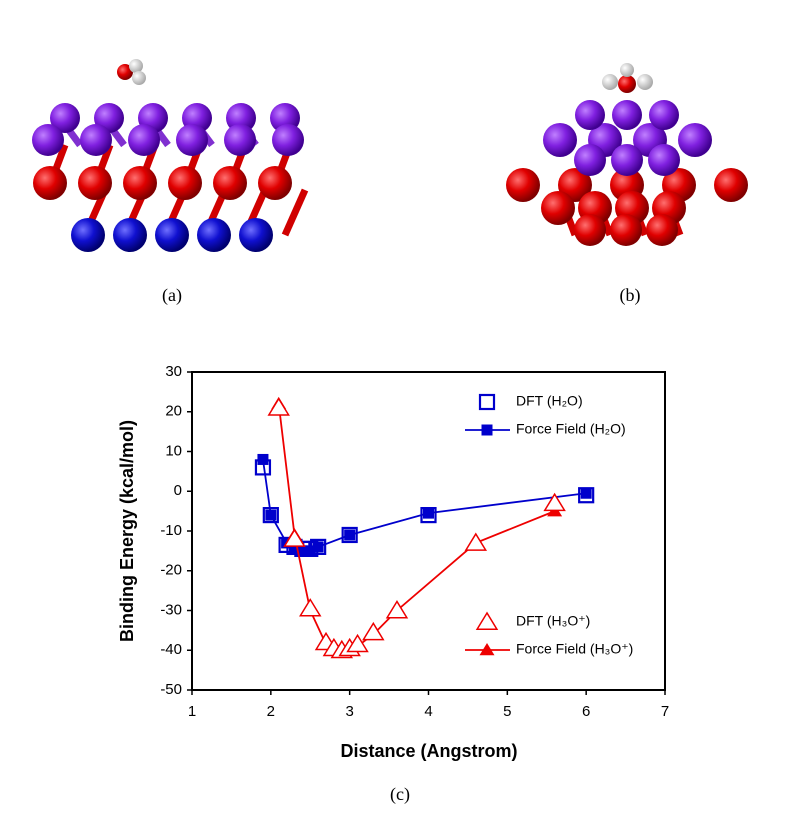  I want to click on legend-label: Force Field (H₃O⁺), so click(574, 649).